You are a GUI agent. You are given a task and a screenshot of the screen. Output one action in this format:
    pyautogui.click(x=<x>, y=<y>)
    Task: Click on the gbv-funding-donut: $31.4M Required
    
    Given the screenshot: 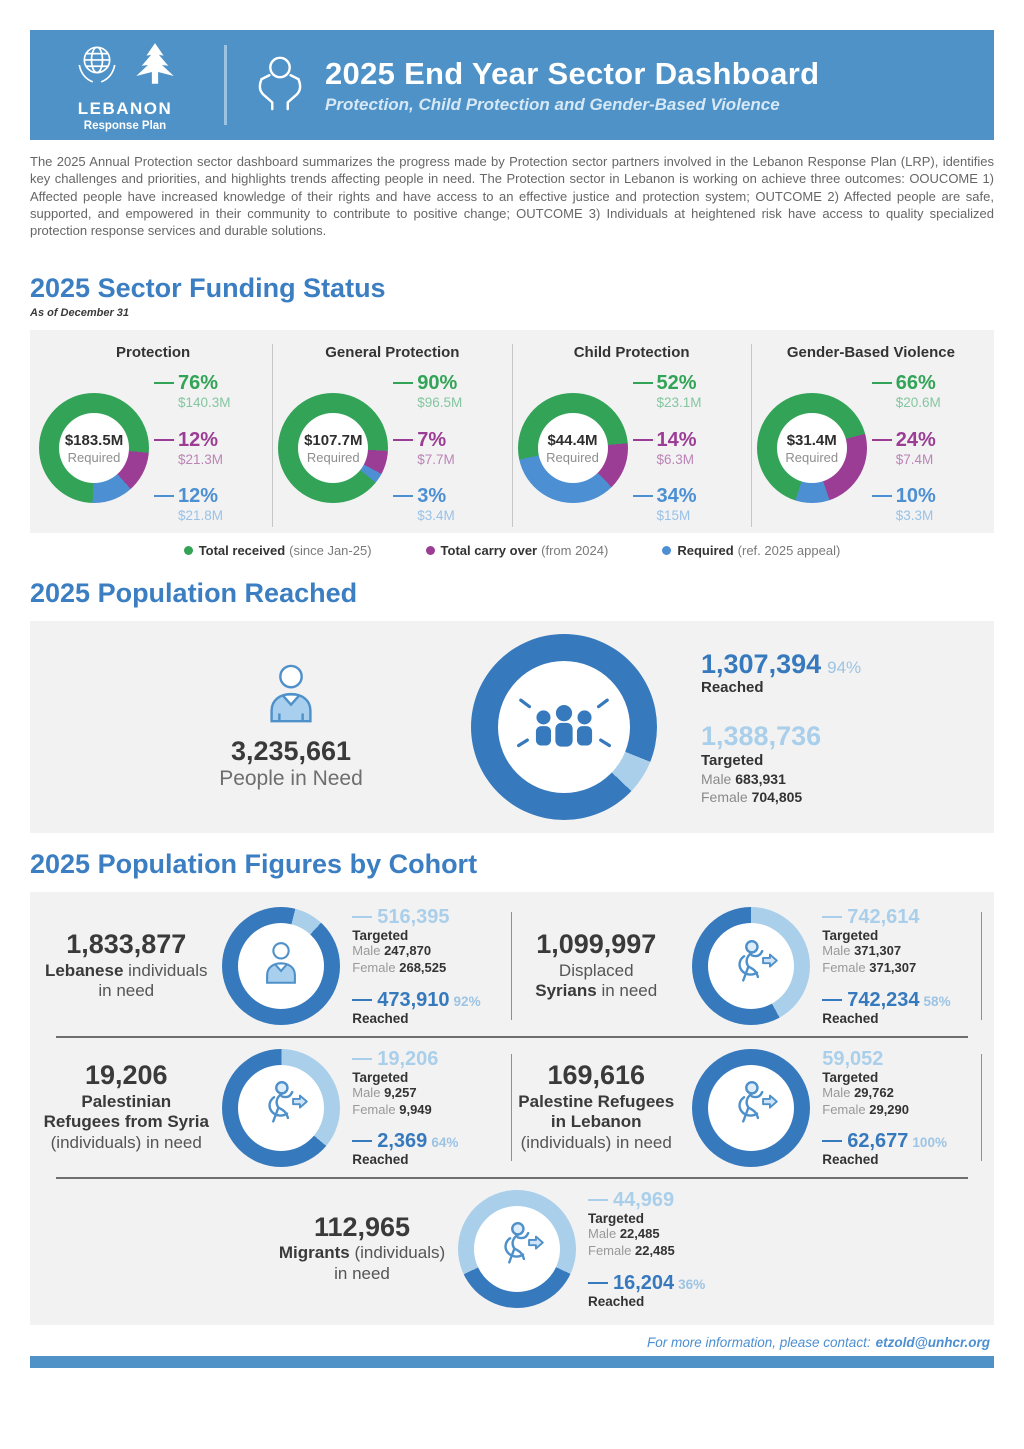 What is the action you would take?
    pyautogui.click(x=811, y=448)
    